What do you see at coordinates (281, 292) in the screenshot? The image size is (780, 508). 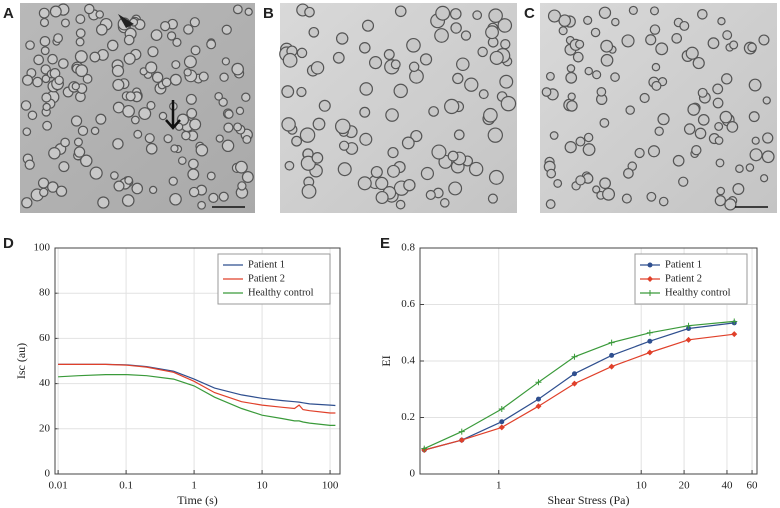 I see `legend-label: Healthy control` at bounding box center [281, 292].